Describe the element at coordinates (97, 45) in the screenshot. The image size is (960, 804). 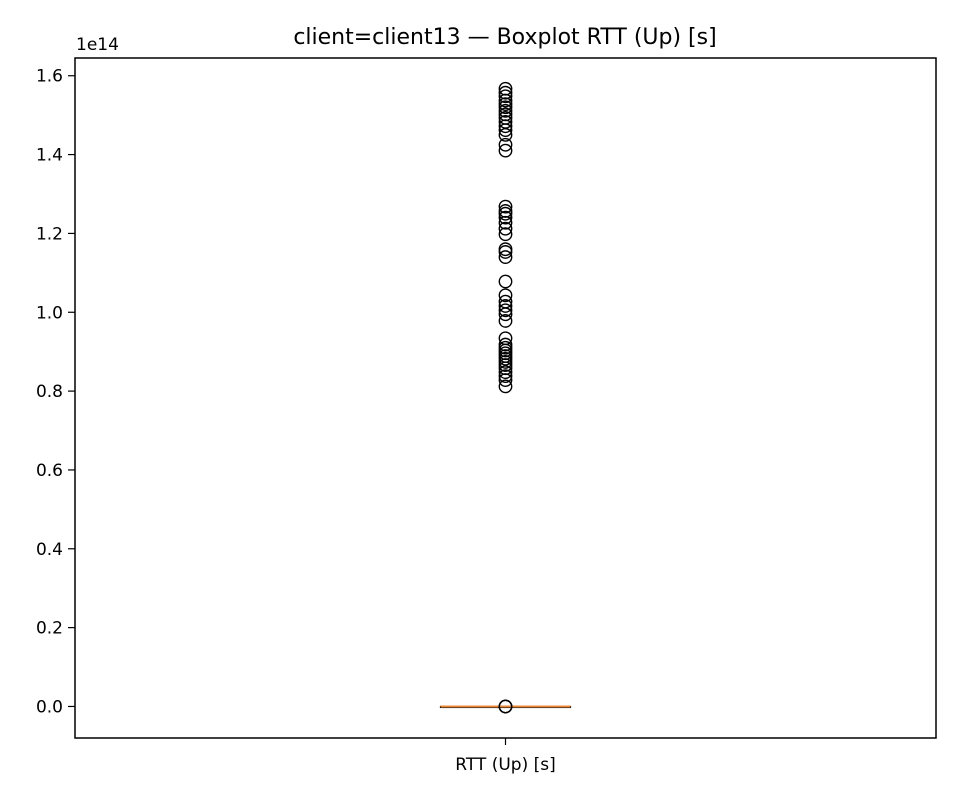
I see `y-axis-multiplier: 1e14` at that location.